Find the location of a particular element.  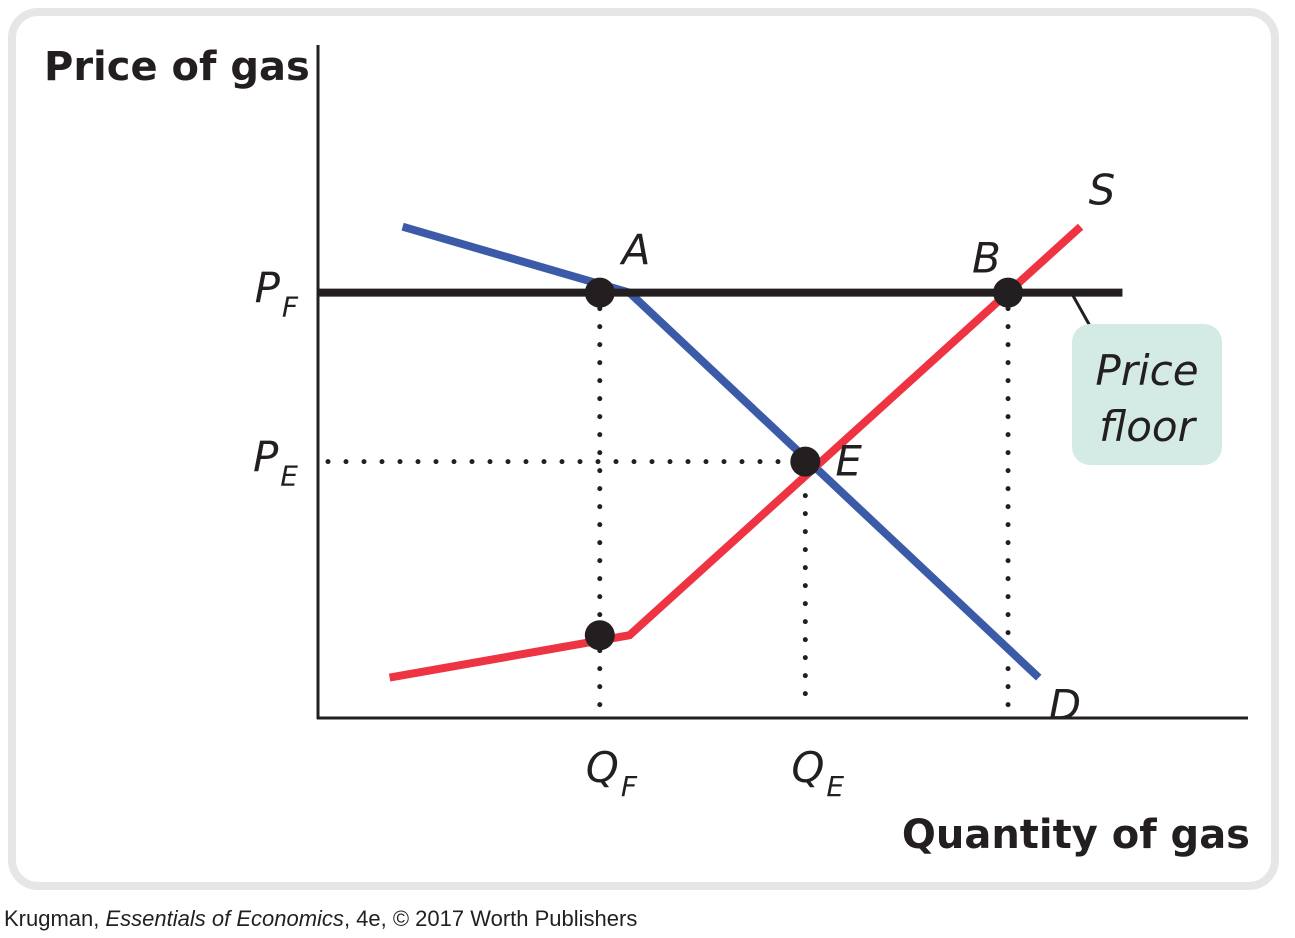

x-tick-label-qf: QF is located at coordinates (612, 773).